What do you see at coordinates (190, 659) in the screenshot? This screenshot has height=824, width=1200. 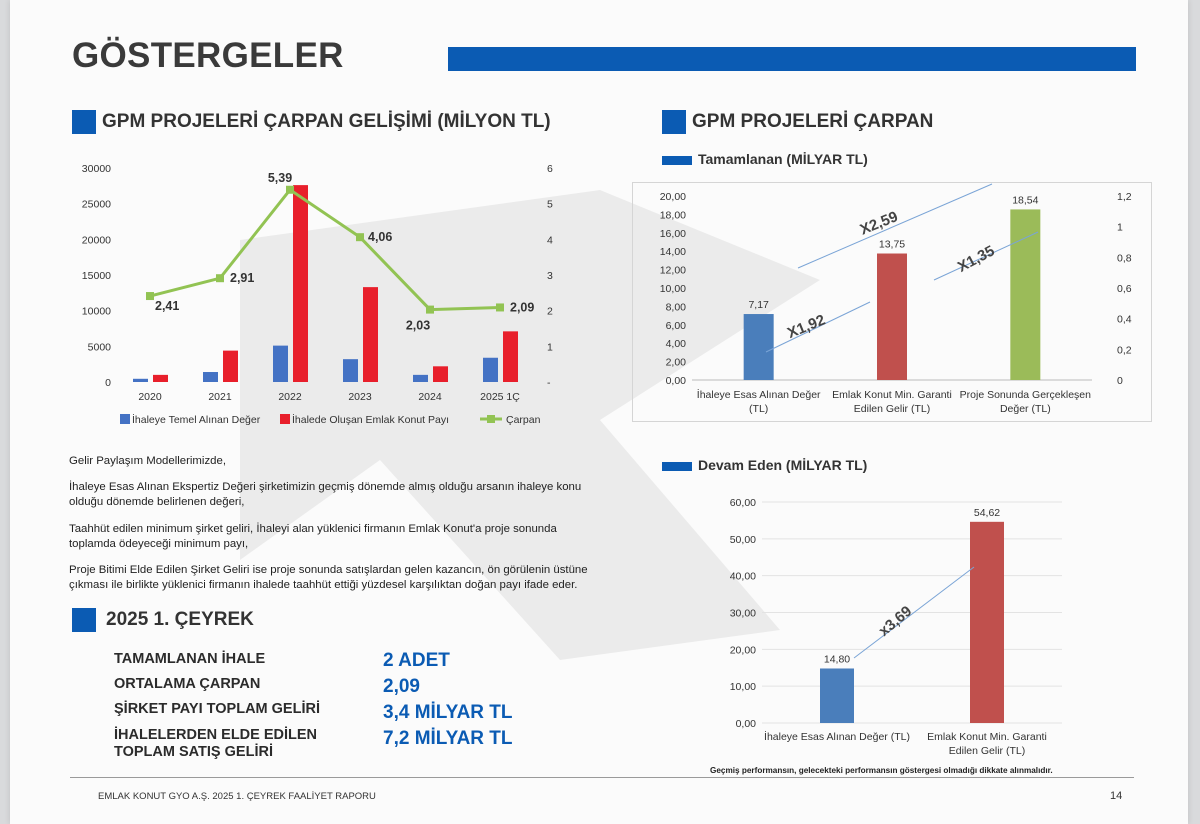 I see `kpi-label: TAMAMLANAN İHALE` at bounding box center [190, 659].